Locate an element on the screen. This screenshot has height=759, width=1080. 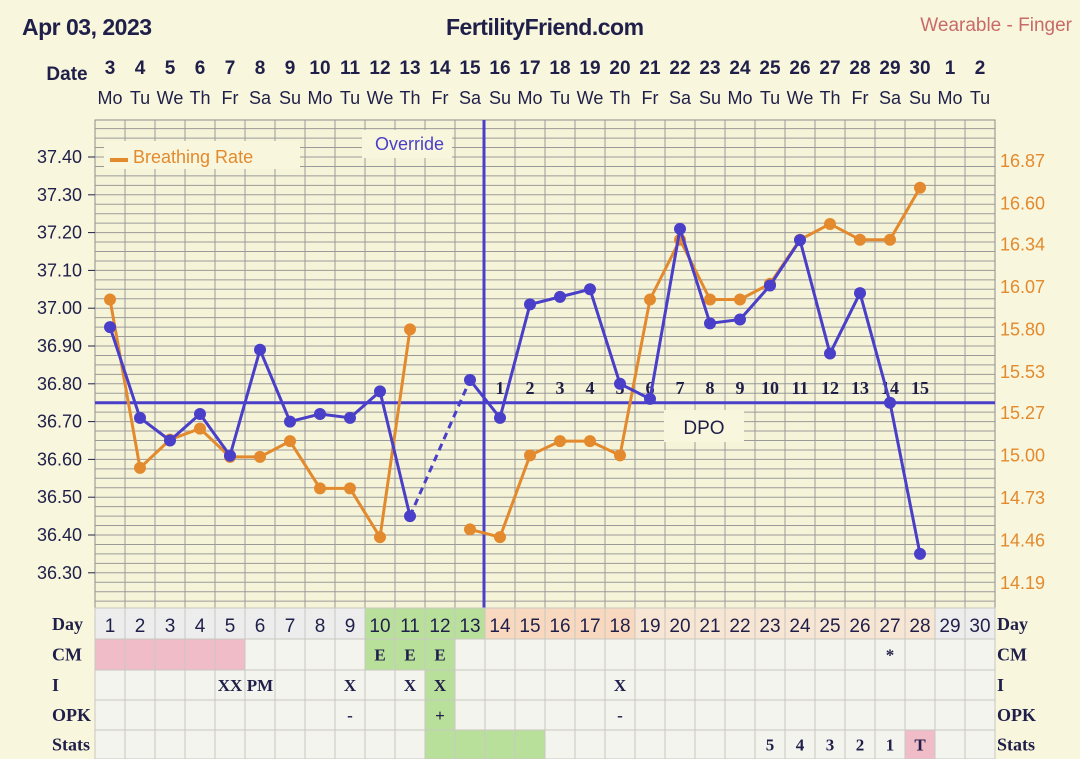
row-label-i: I is located at coordinates (55, 685).